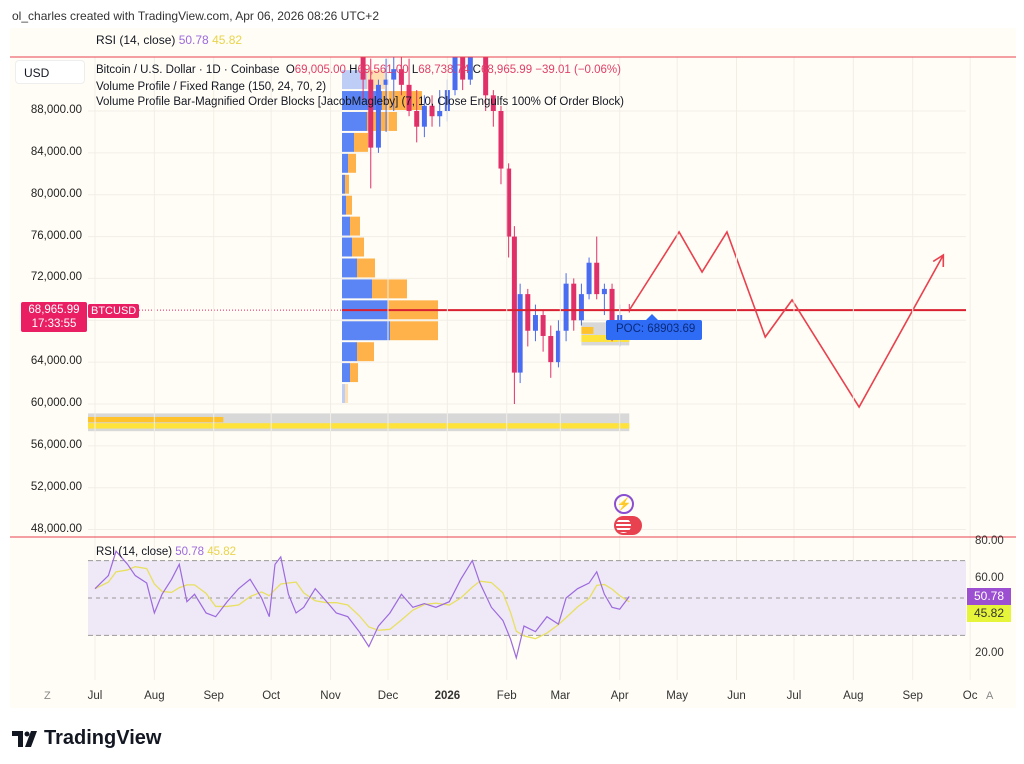 The image size is (1024, 764). I want to click on price-axis-label: 72,000.00, so click(56, 277).